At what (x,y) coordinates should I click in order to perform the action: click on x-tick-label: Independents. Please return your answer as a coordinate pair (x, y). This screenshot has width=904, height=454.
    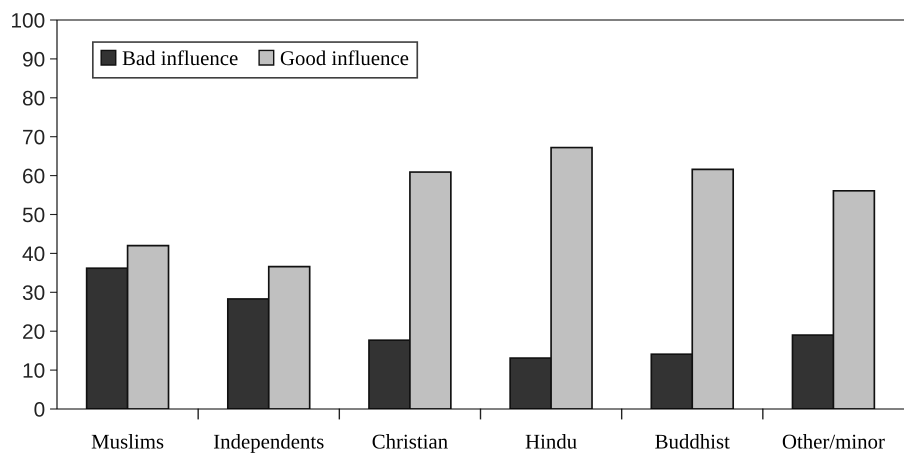
    Looking at the image, I should click on (269, 443).